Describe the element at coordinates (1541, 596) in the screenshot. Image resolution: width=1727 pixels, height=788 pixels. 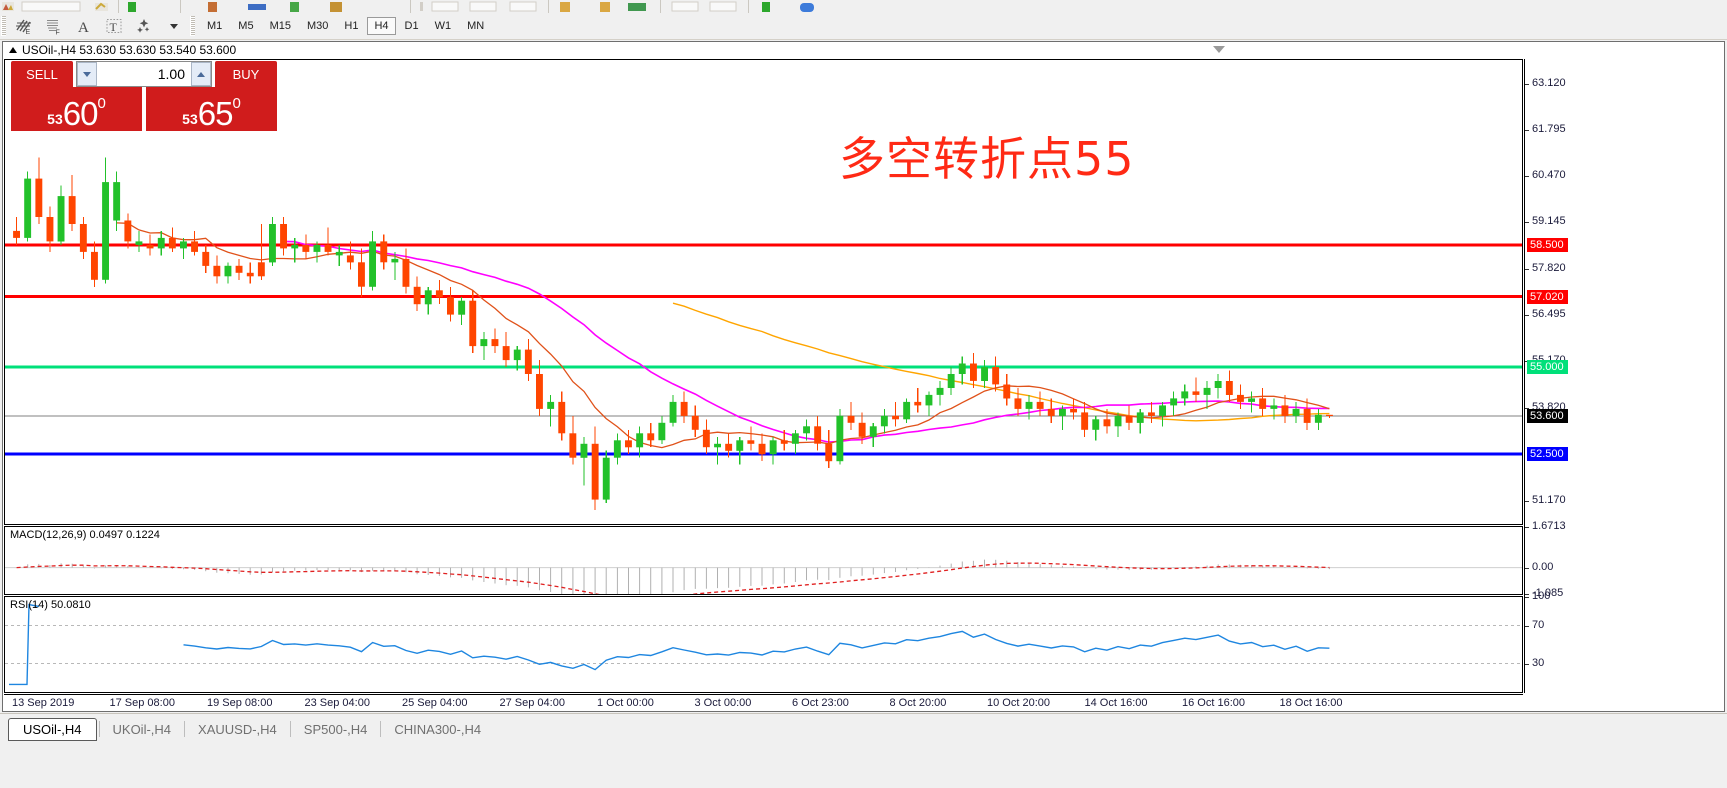
I see `rsi-tick-label: 100` at that location.